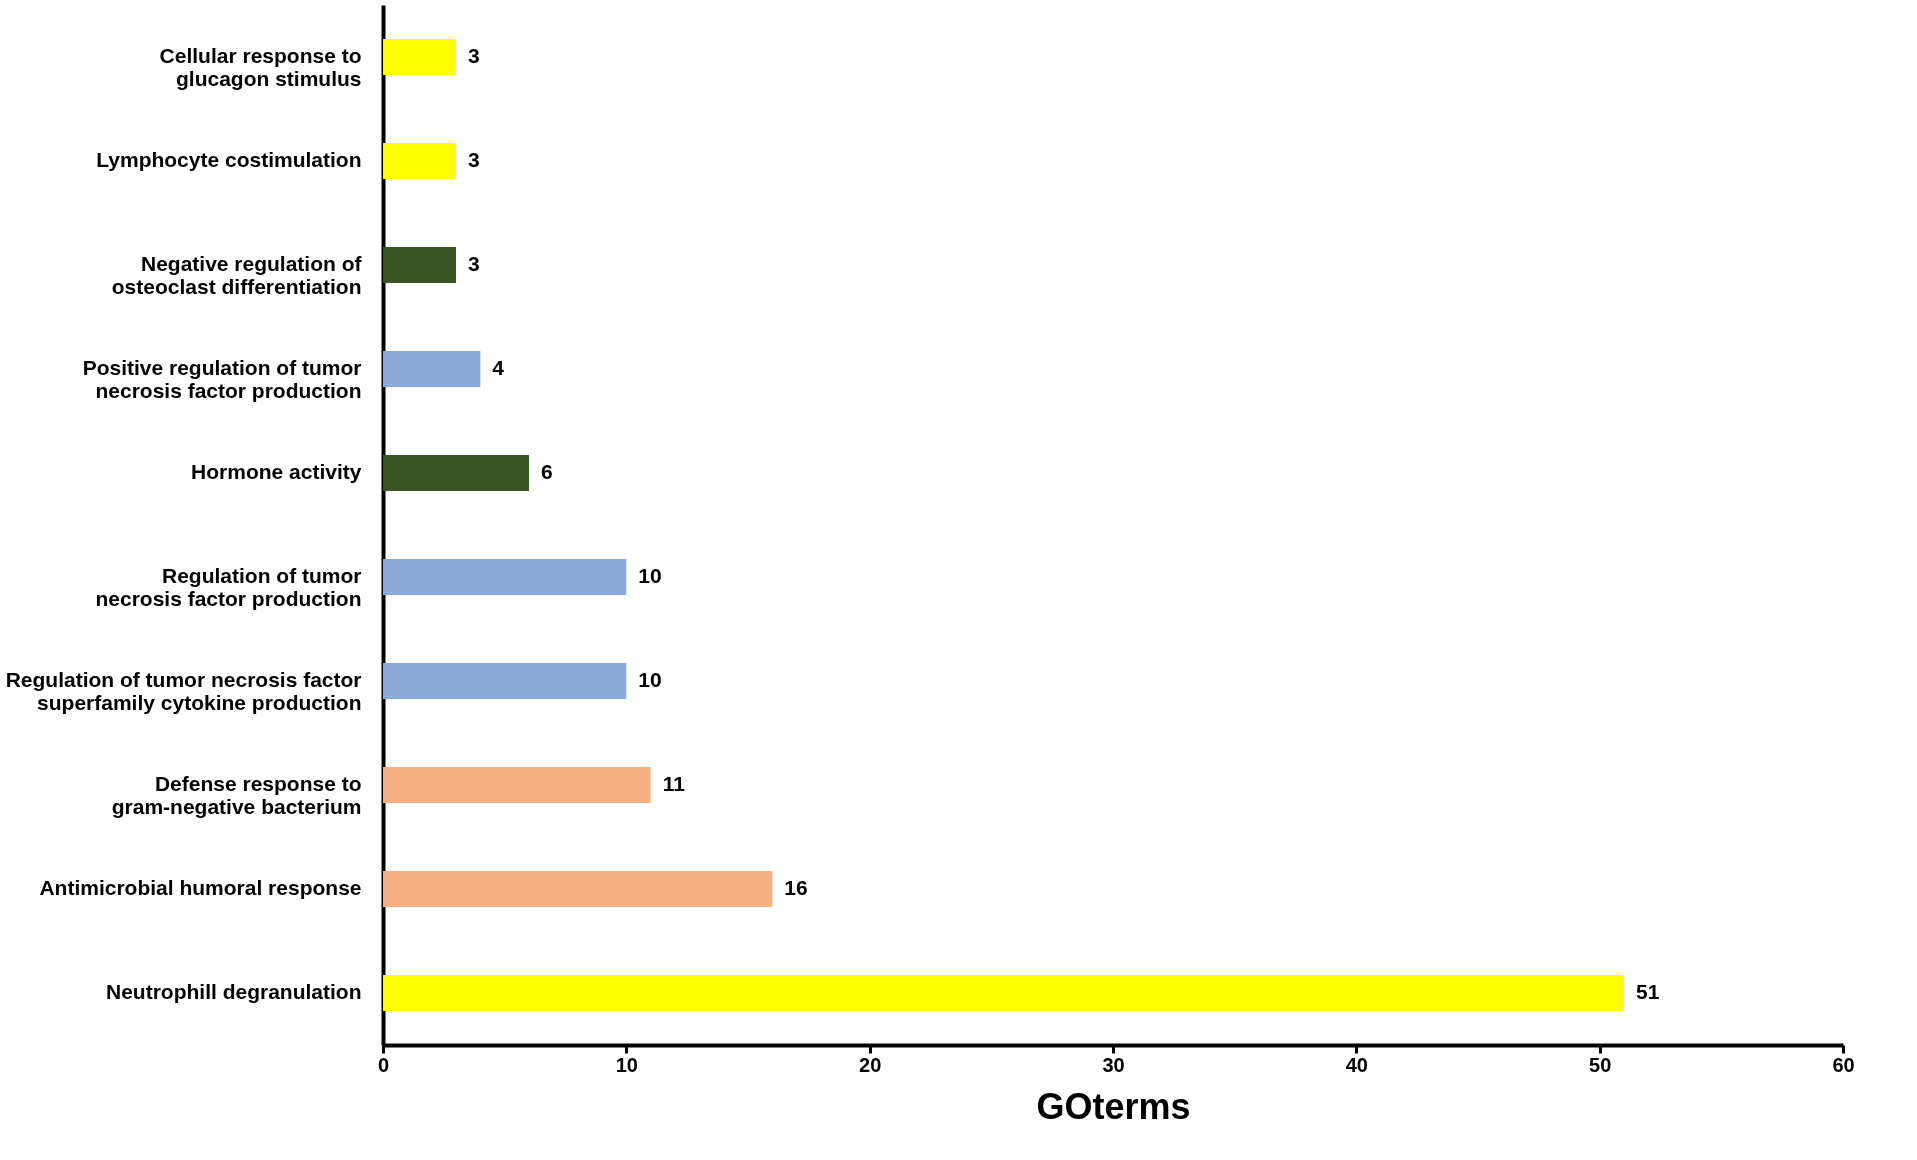 The height and width of the screenshot is (1160, 1917). Describe the element at coordinates (234, 991) in the screenshot. I see `y-tick-label: Neutrophill degranulation` at that location.